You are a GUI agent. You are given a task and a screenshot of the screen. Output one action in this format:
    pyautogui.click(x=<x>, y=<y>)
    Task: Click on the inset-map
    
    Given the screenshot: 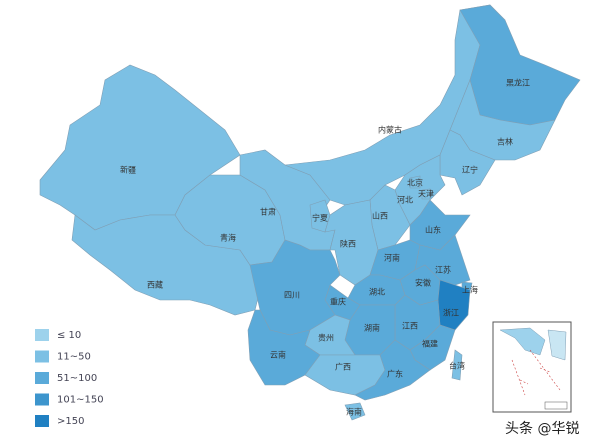 What is the action you would take?
    pyautogui.click(x=532, y=367)
    